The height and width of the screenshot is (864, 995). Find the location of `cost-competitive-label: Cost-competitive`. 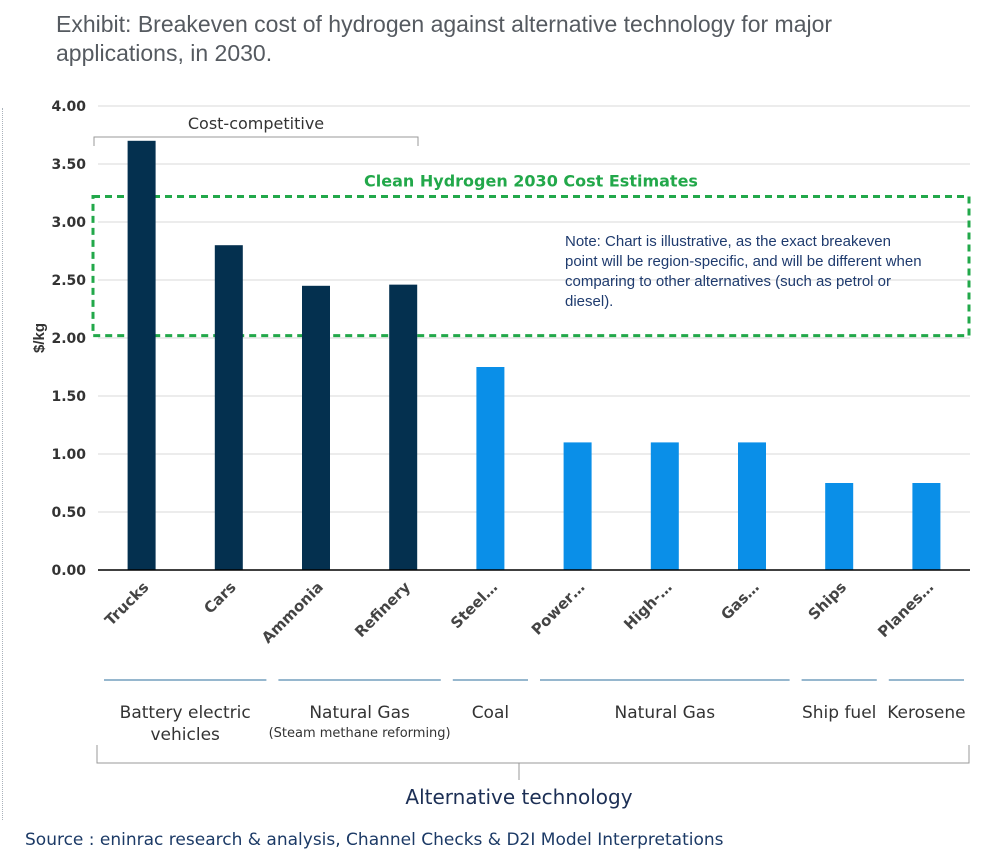

cost-competitive-label: Cost-competitive is located at coordinates (256, 123).